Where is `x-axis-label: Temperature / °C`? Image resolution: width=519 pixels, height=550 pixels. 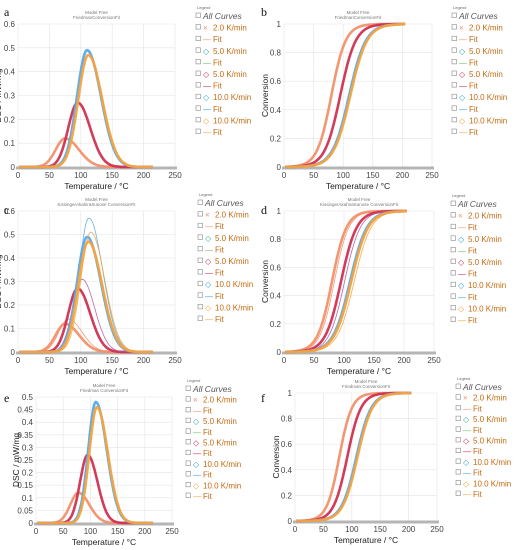
x-axis-label: Temperature / °C is located at coordinates (96, 186).